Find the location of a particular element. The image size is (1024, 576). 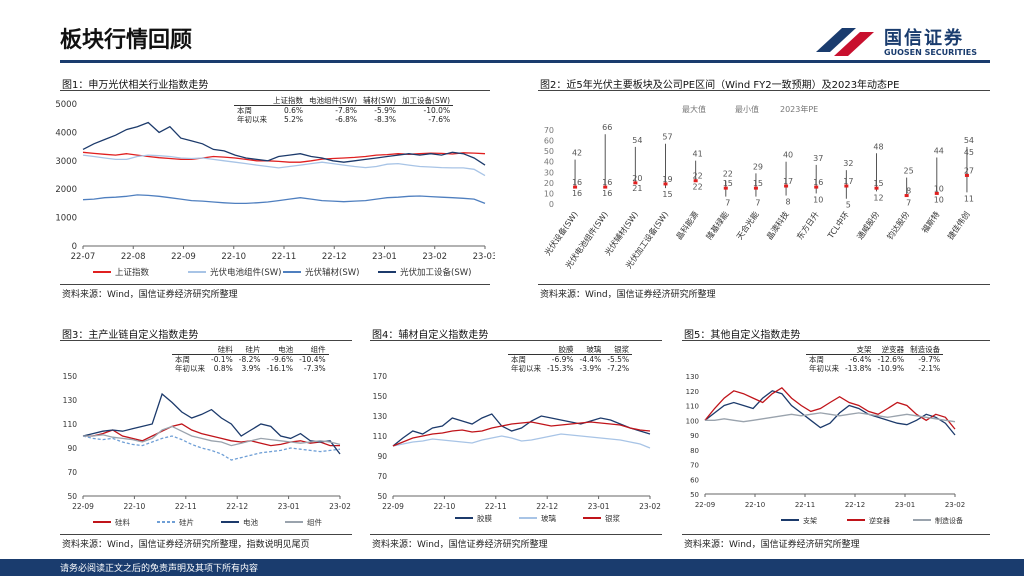

min-value-label: 11 is located at coordinates (969, 198).